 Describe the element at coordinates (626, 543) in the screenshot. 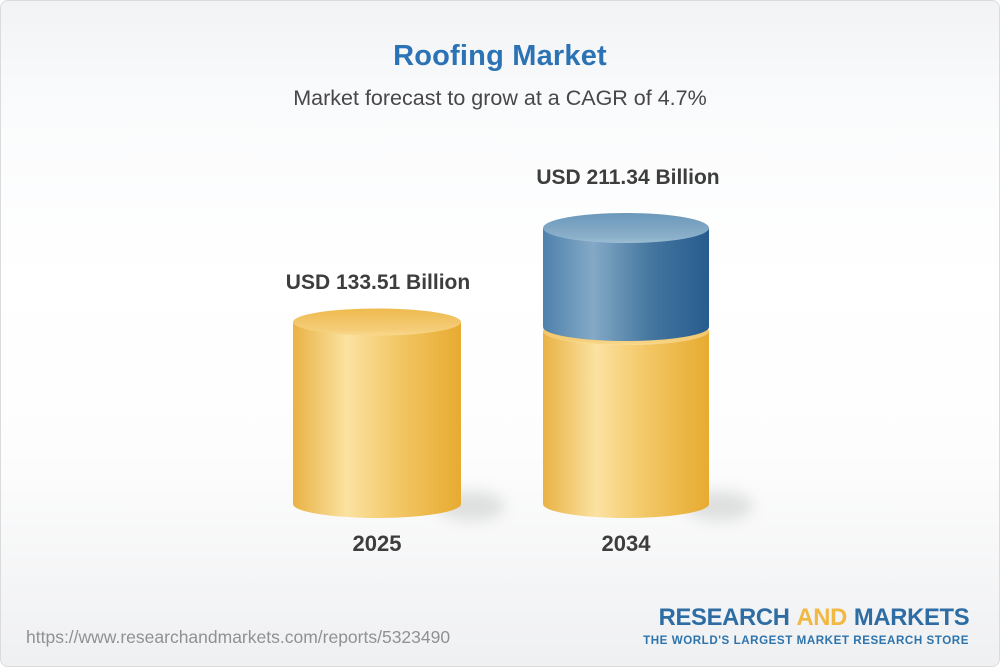

I see `category-label-2034: 2034` at that location.